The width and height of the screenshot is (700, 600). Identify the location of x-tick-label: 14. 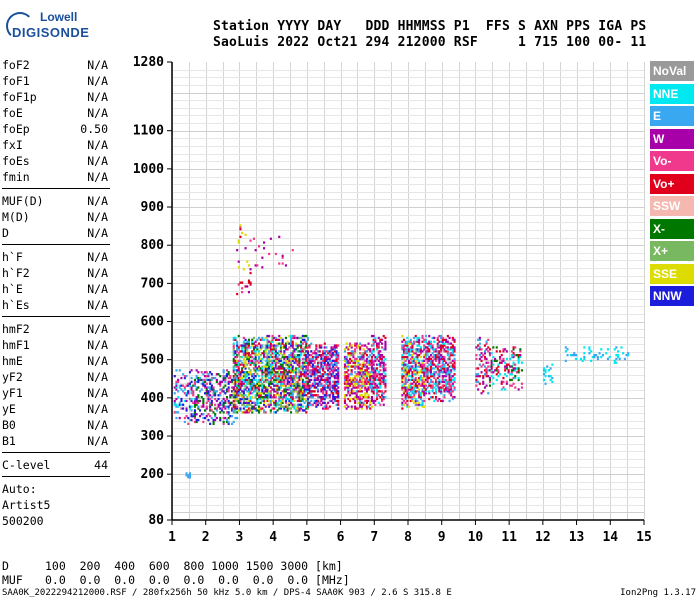
(610, 537).